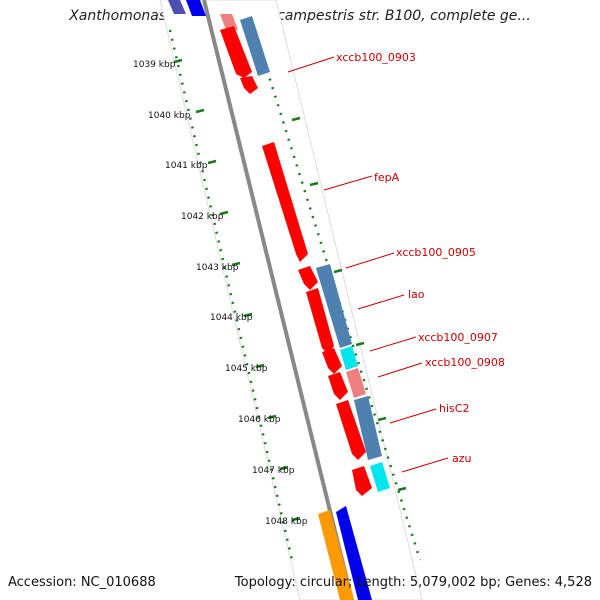  I want to click on accession-text: Accession: NC_010688, so click(82, 582).